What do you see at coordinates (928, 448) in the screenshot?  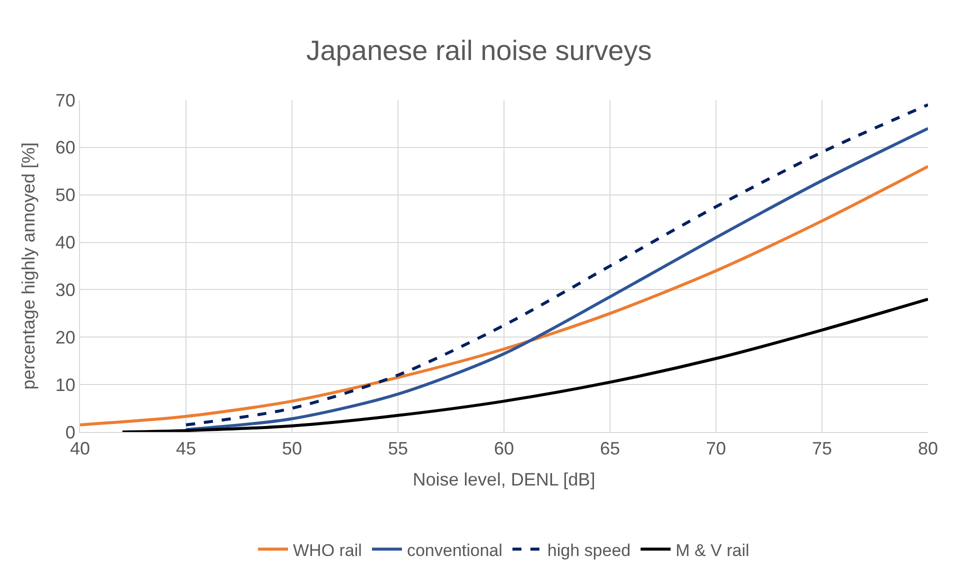 I see `x-tick-label: 80` at bounding box center [928, 448].